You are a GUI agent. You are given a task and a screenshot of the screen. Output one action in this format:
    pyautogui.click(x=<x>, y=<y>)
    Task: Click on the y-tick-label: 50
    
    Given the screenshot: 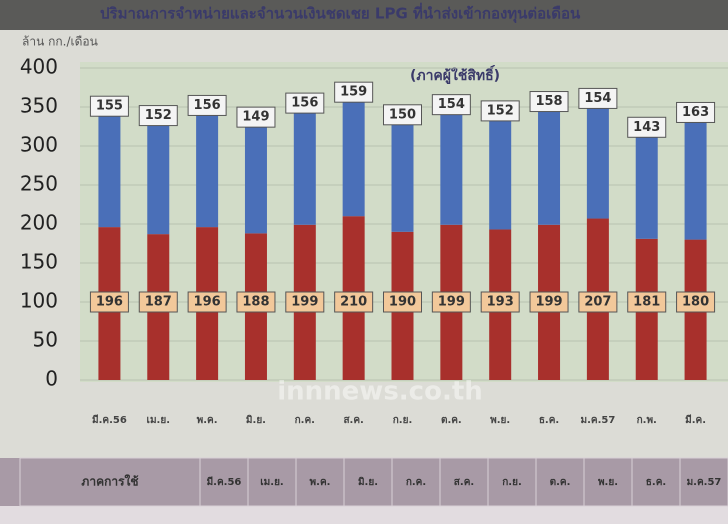 What is the action you would take?
    pyautogui.click(x=45, y=340)
    